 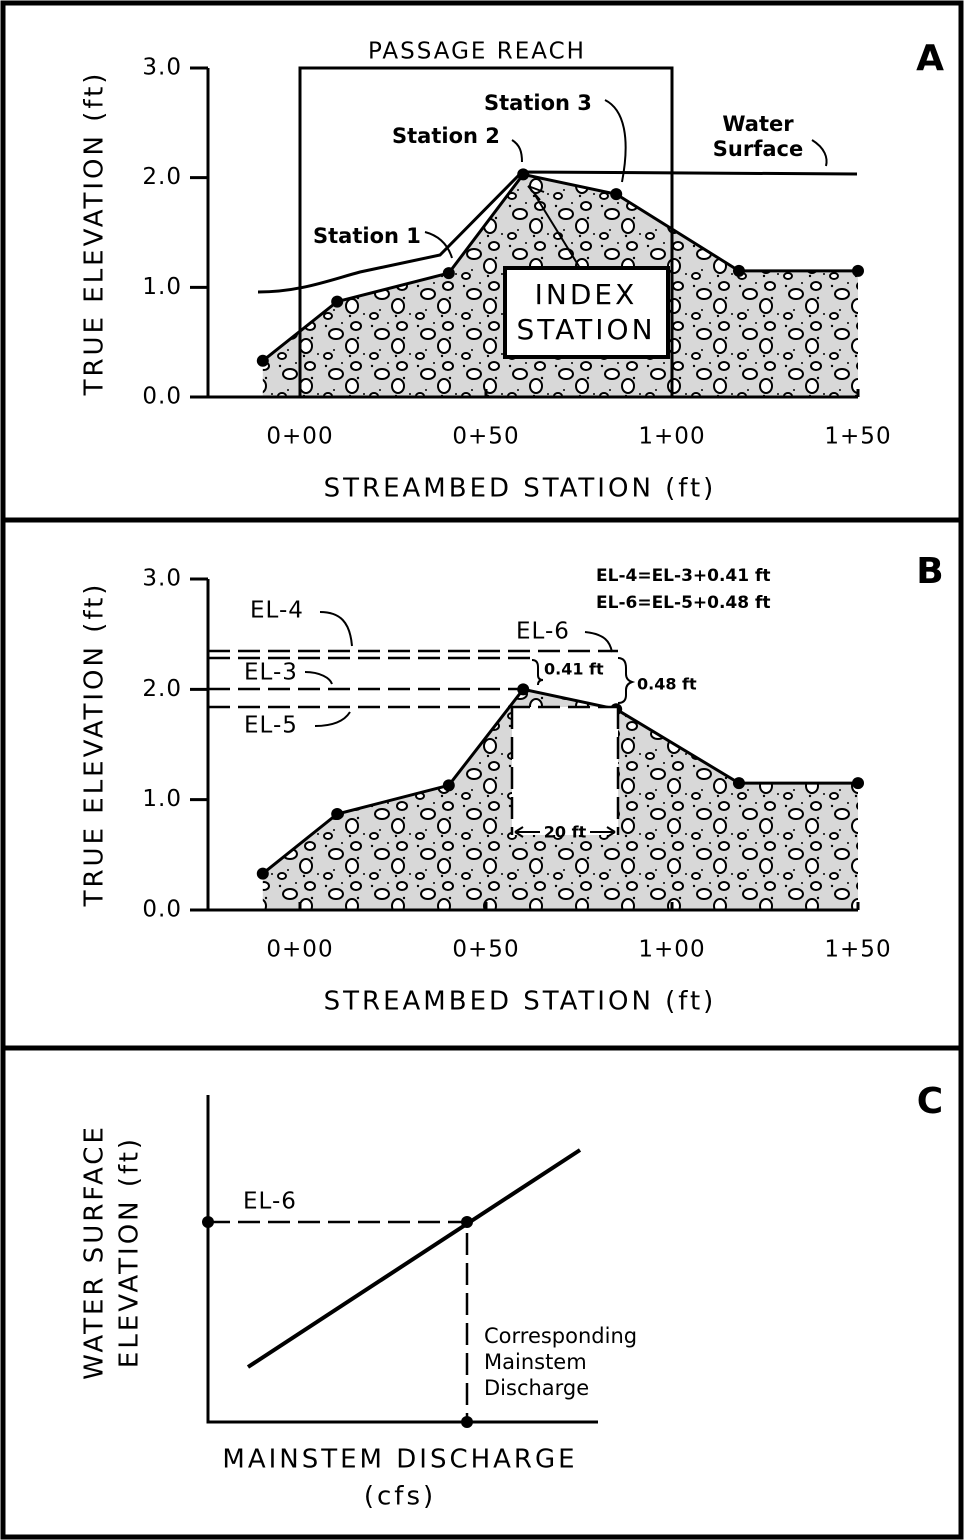 I want to click on el-label: EL-6, so click(x=270, y=1202).